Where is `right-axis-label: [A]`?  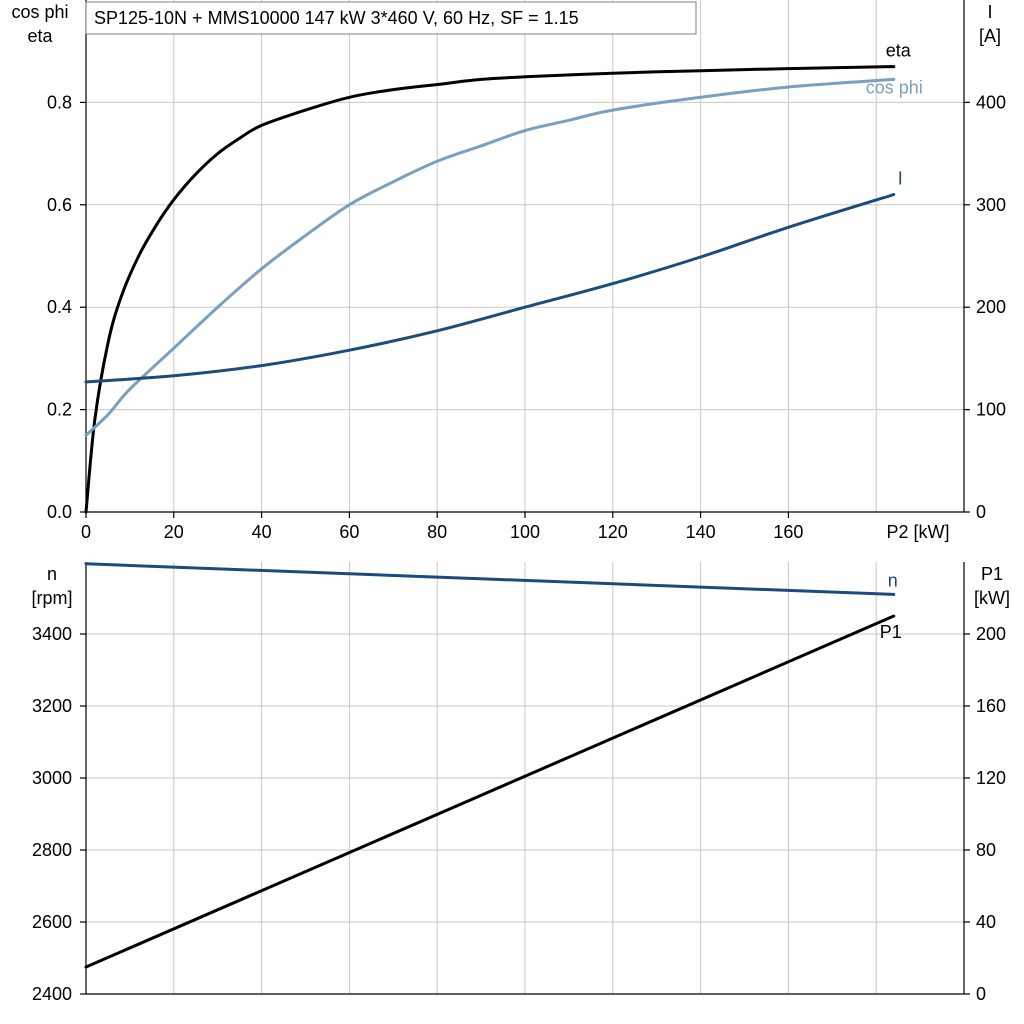 right-axis-label: [A] is located at coordinates (990, 36).